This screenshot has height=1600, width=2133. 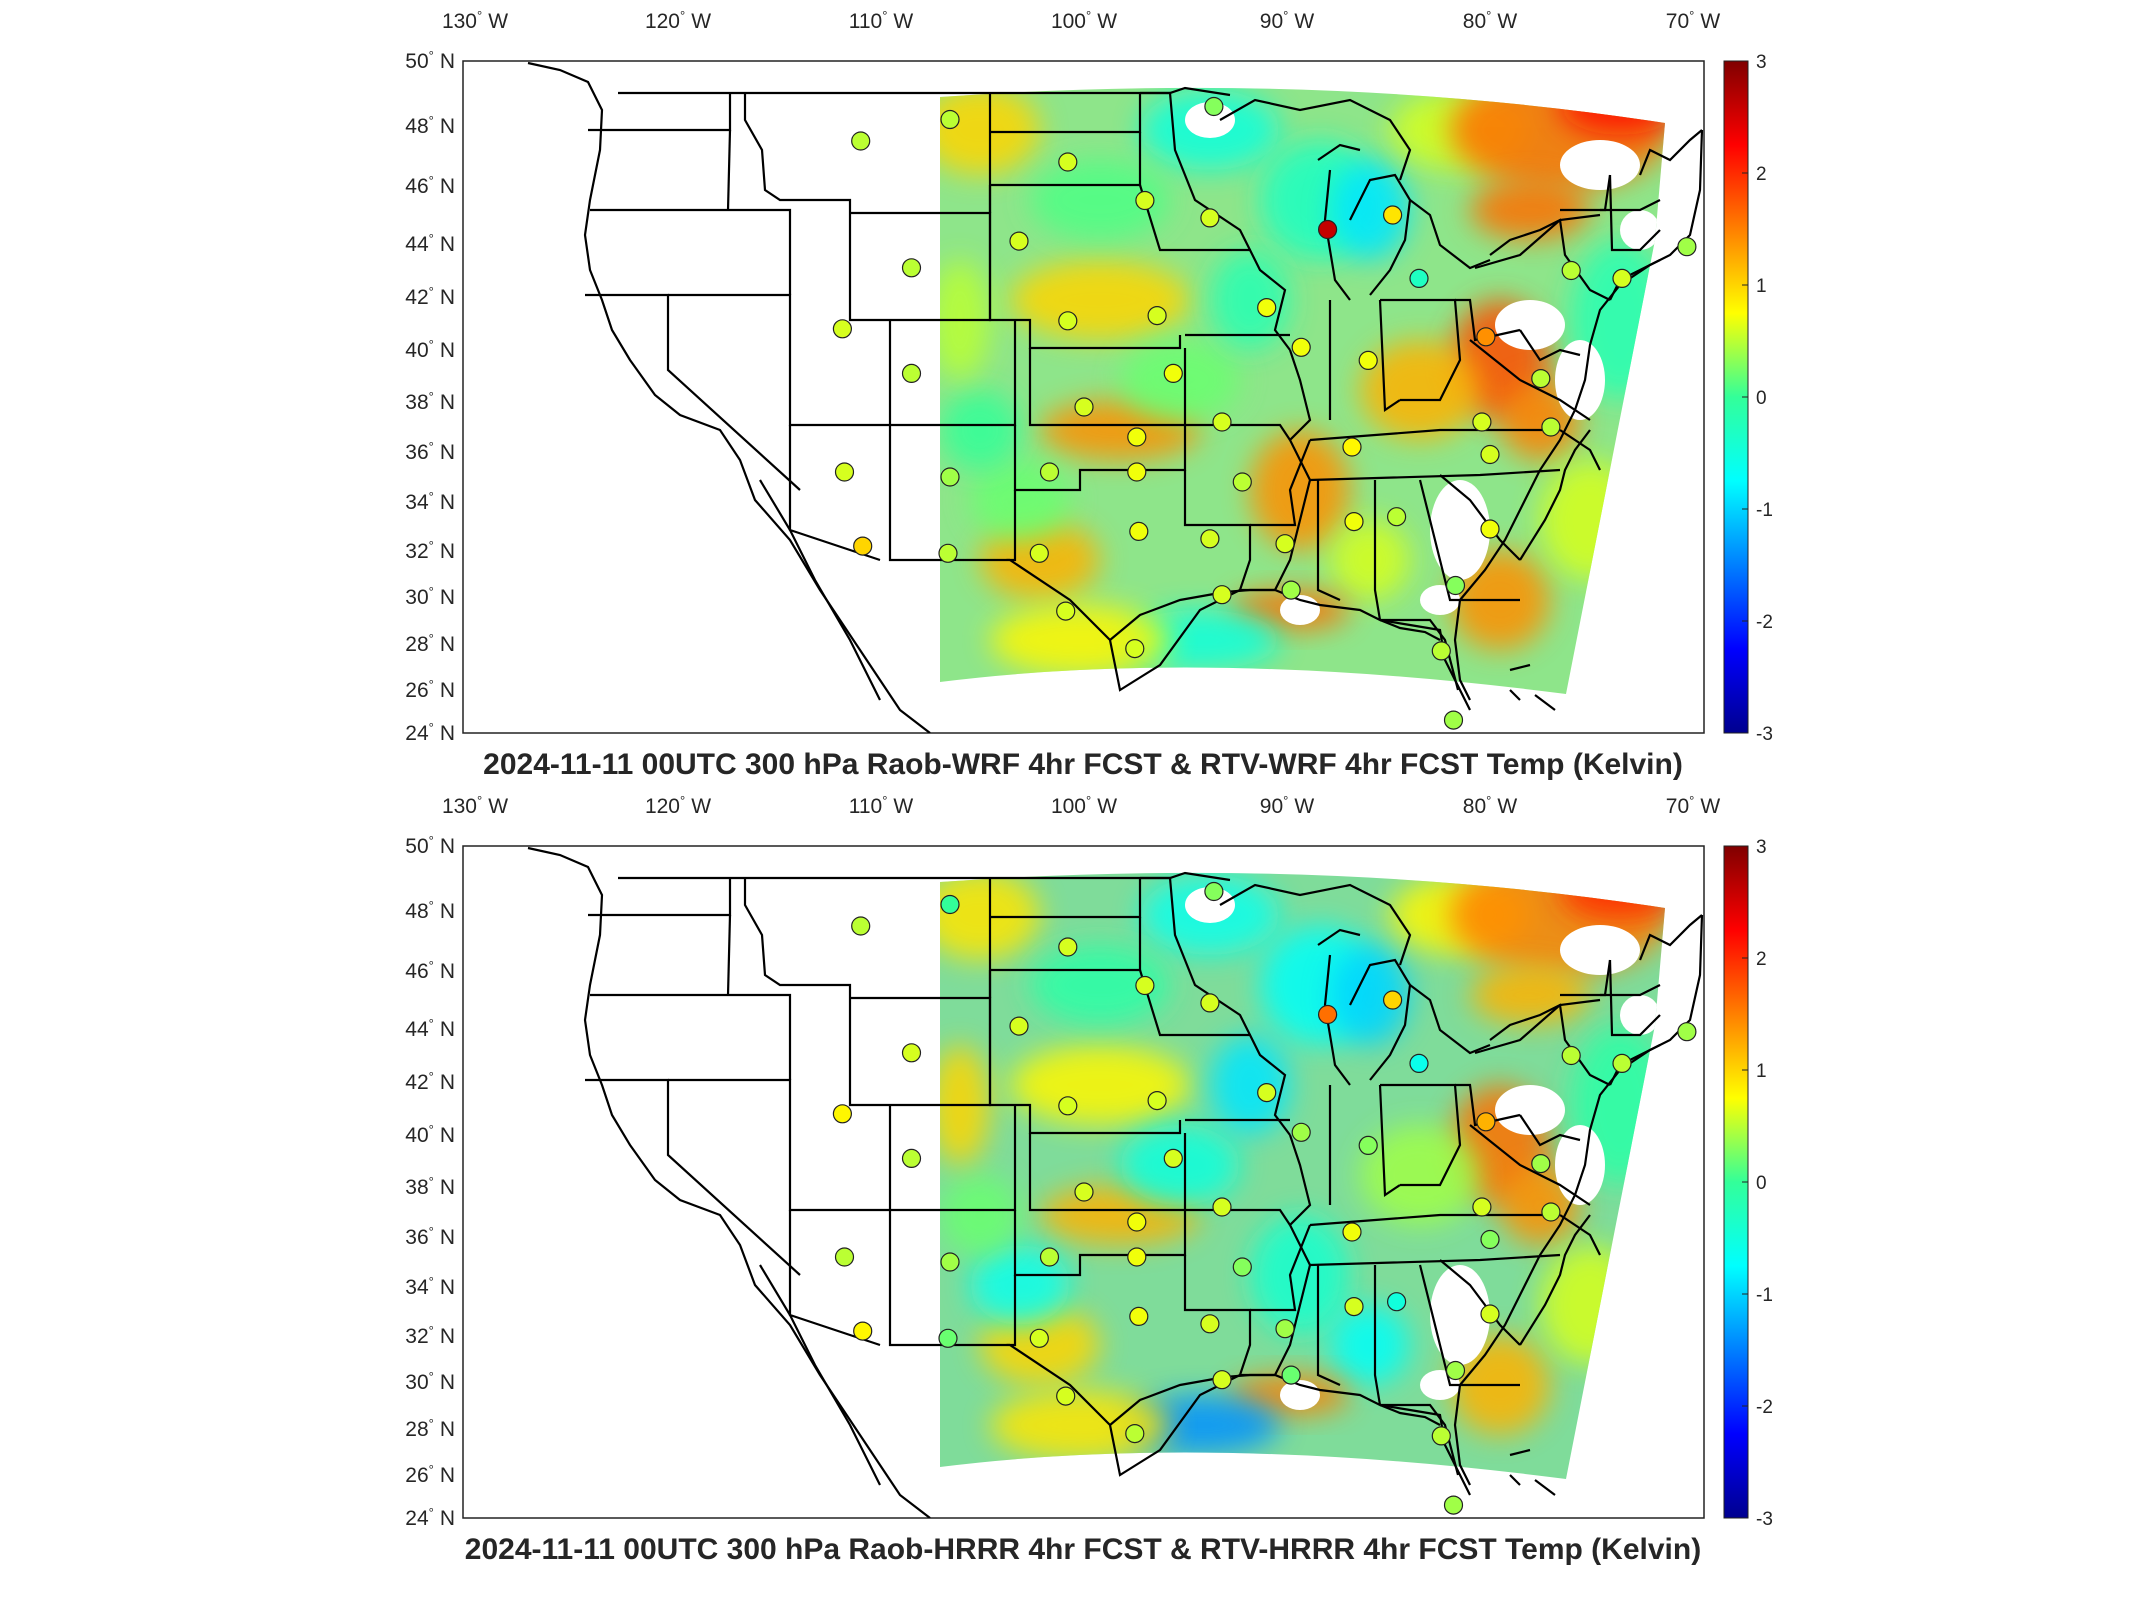 I want to click on lat-tick-label: 50° N, so click(x=430, y=845).